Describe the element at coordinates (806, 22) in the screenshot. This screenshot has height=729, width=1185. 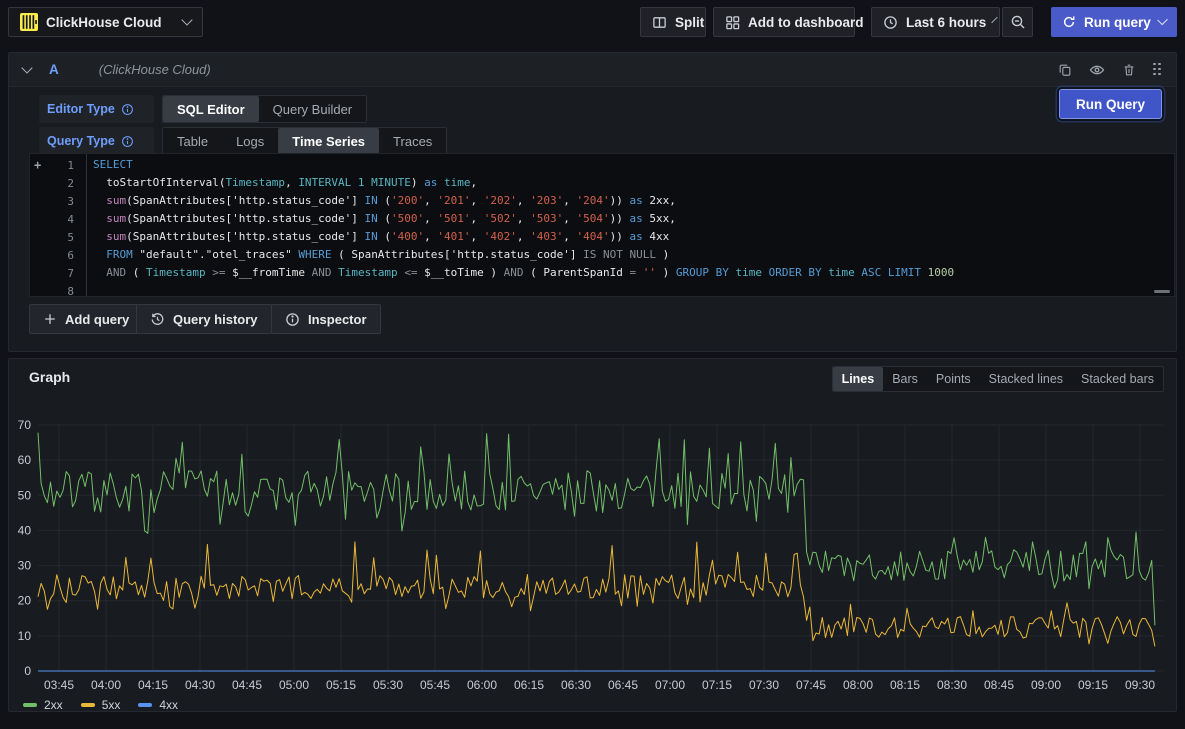
I see `add-to-dashboard-label: Add to dashboard` at that location.